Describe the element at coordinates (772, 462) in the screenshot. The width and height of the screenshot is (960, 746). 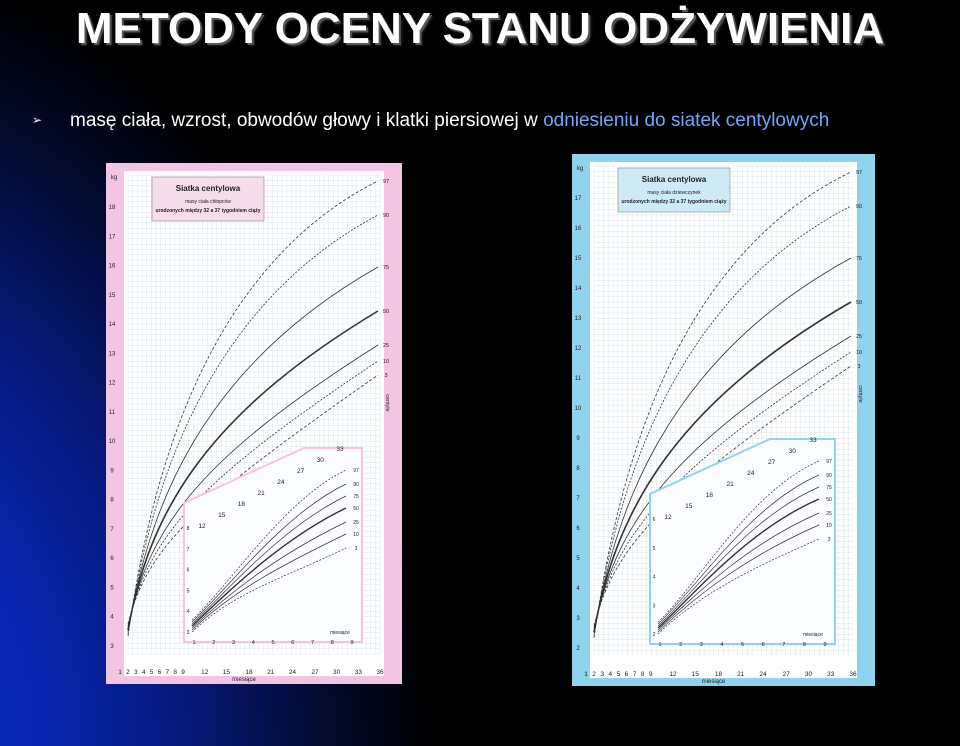
I see `inset-top-tick: 27` at that location.